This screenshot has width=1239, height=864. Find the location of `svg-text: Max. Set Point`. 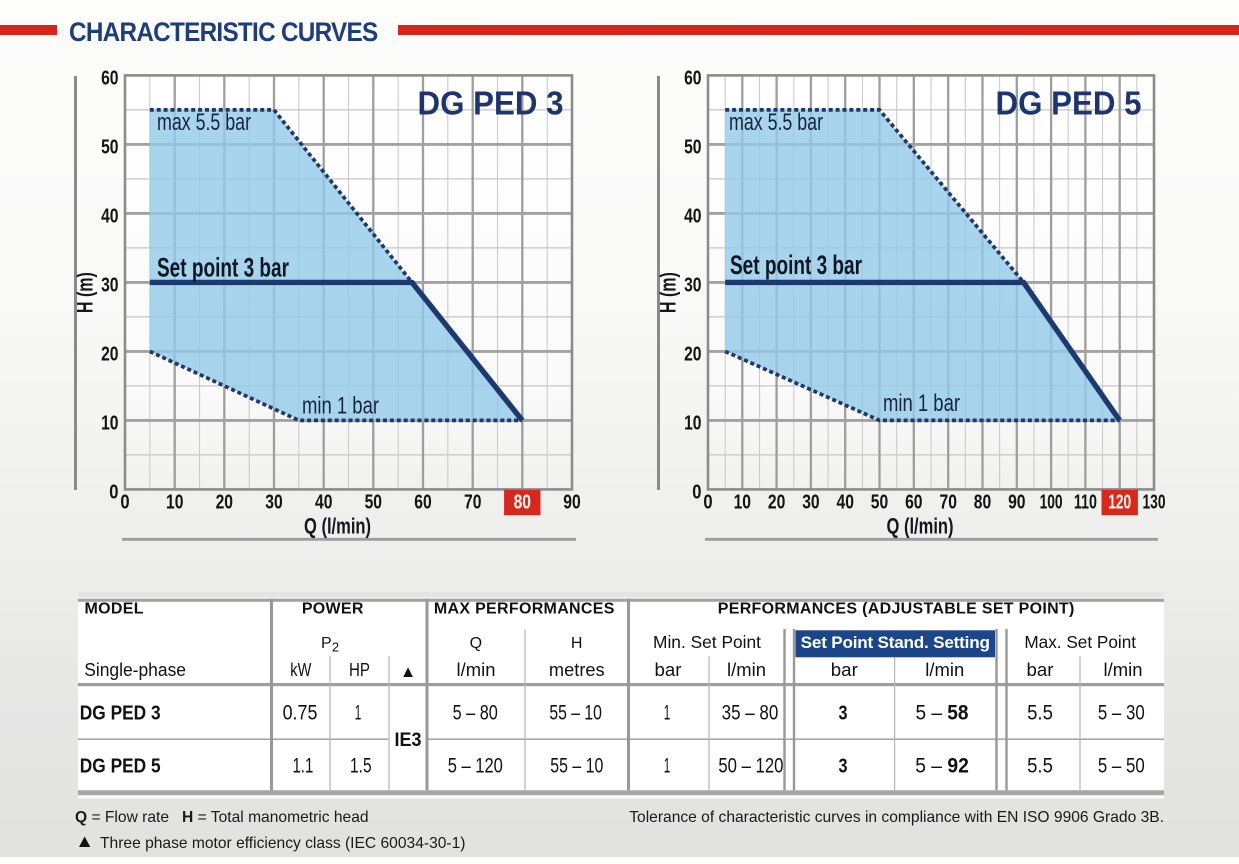

svg-text: Max. Set Point is located at coordinates (1080, 642).